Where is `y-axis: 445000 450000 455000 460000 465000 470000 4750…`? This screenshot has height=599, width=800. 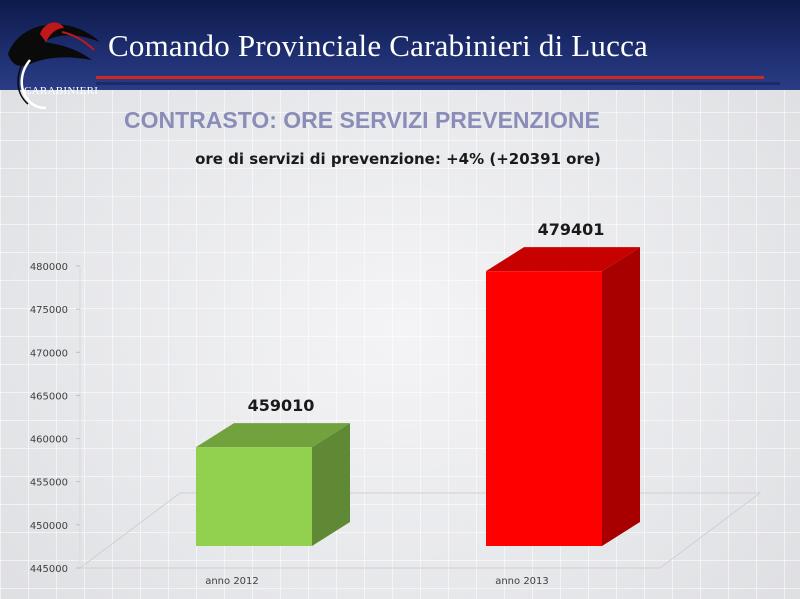 y-axis: 445000 450000 455000 460000 465000 470000 4750… is located at coordinates (55, 418).